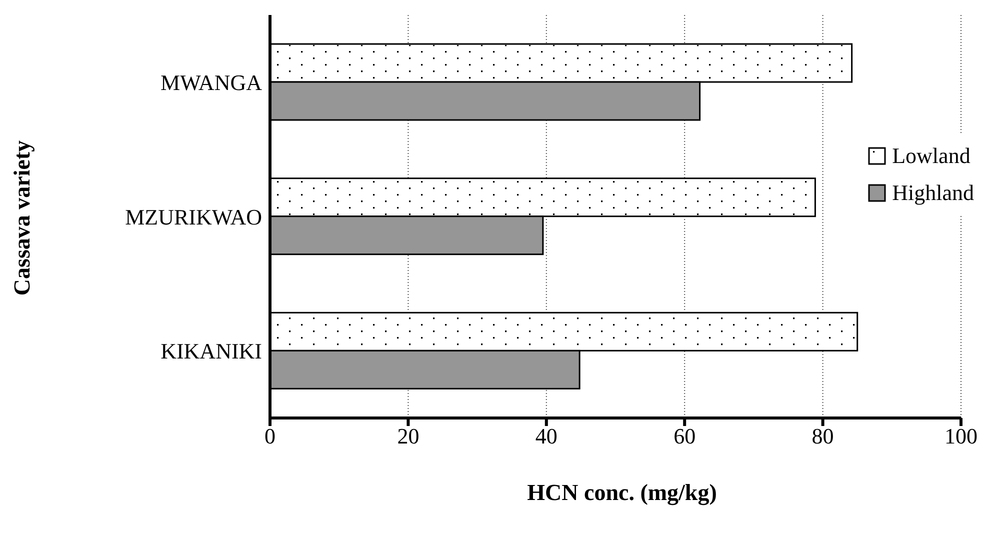 This screenshot has height=543, width=987. I want to click on y-tick-label: MWANGA, so click(211, 82).